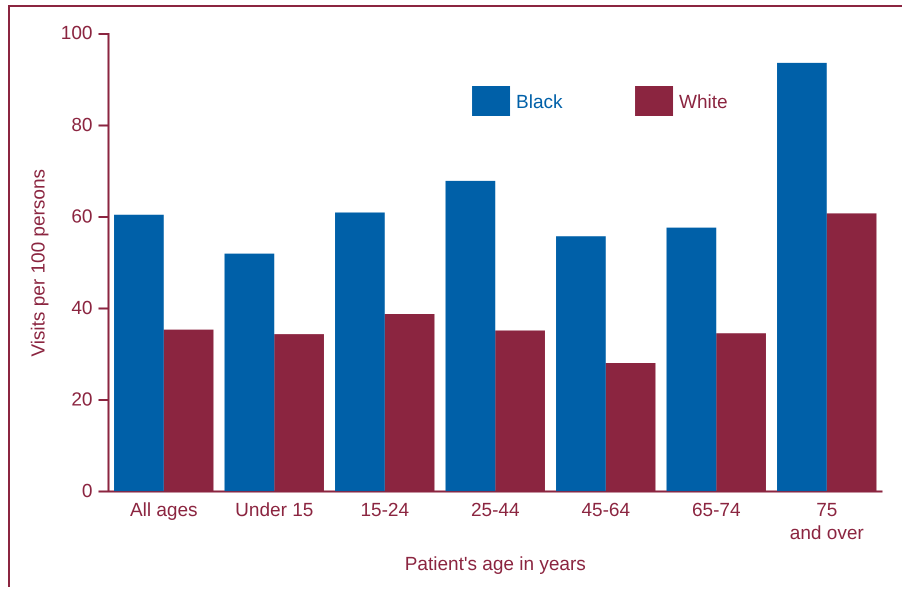  What do you see at coordinates (703, 103) in the screenshot?
I see `legend-label: White` at bounding box center [703, 103].